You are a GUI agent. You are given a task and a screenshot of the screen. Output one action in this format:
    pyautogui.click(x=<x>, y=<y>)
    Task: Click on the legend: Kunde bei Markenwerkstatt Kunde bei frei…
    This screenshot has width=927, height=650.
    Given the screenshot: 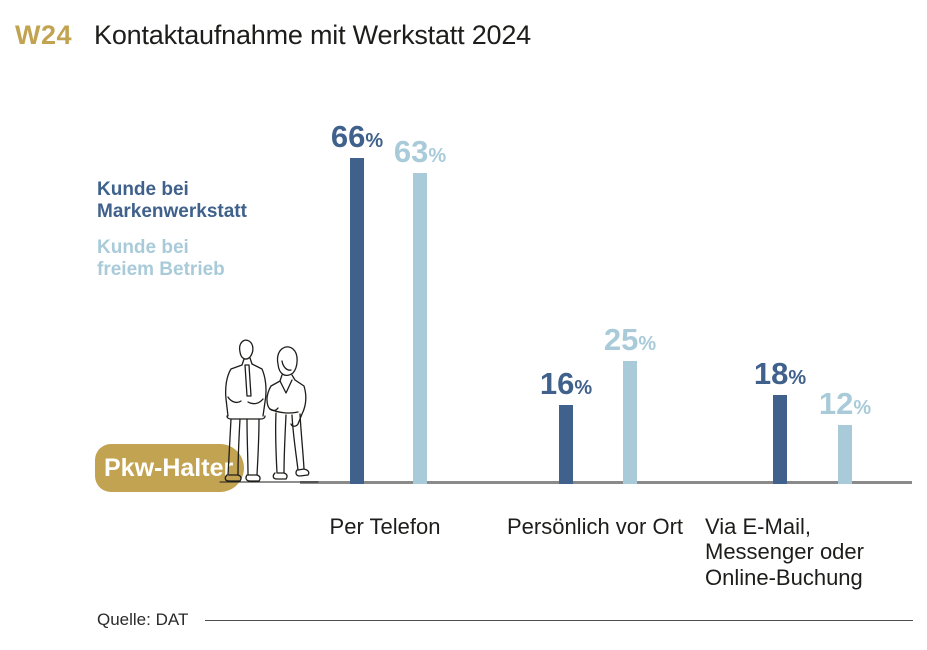 What is the action you would take?
    pyautogui.click(x=197, y=230)
    